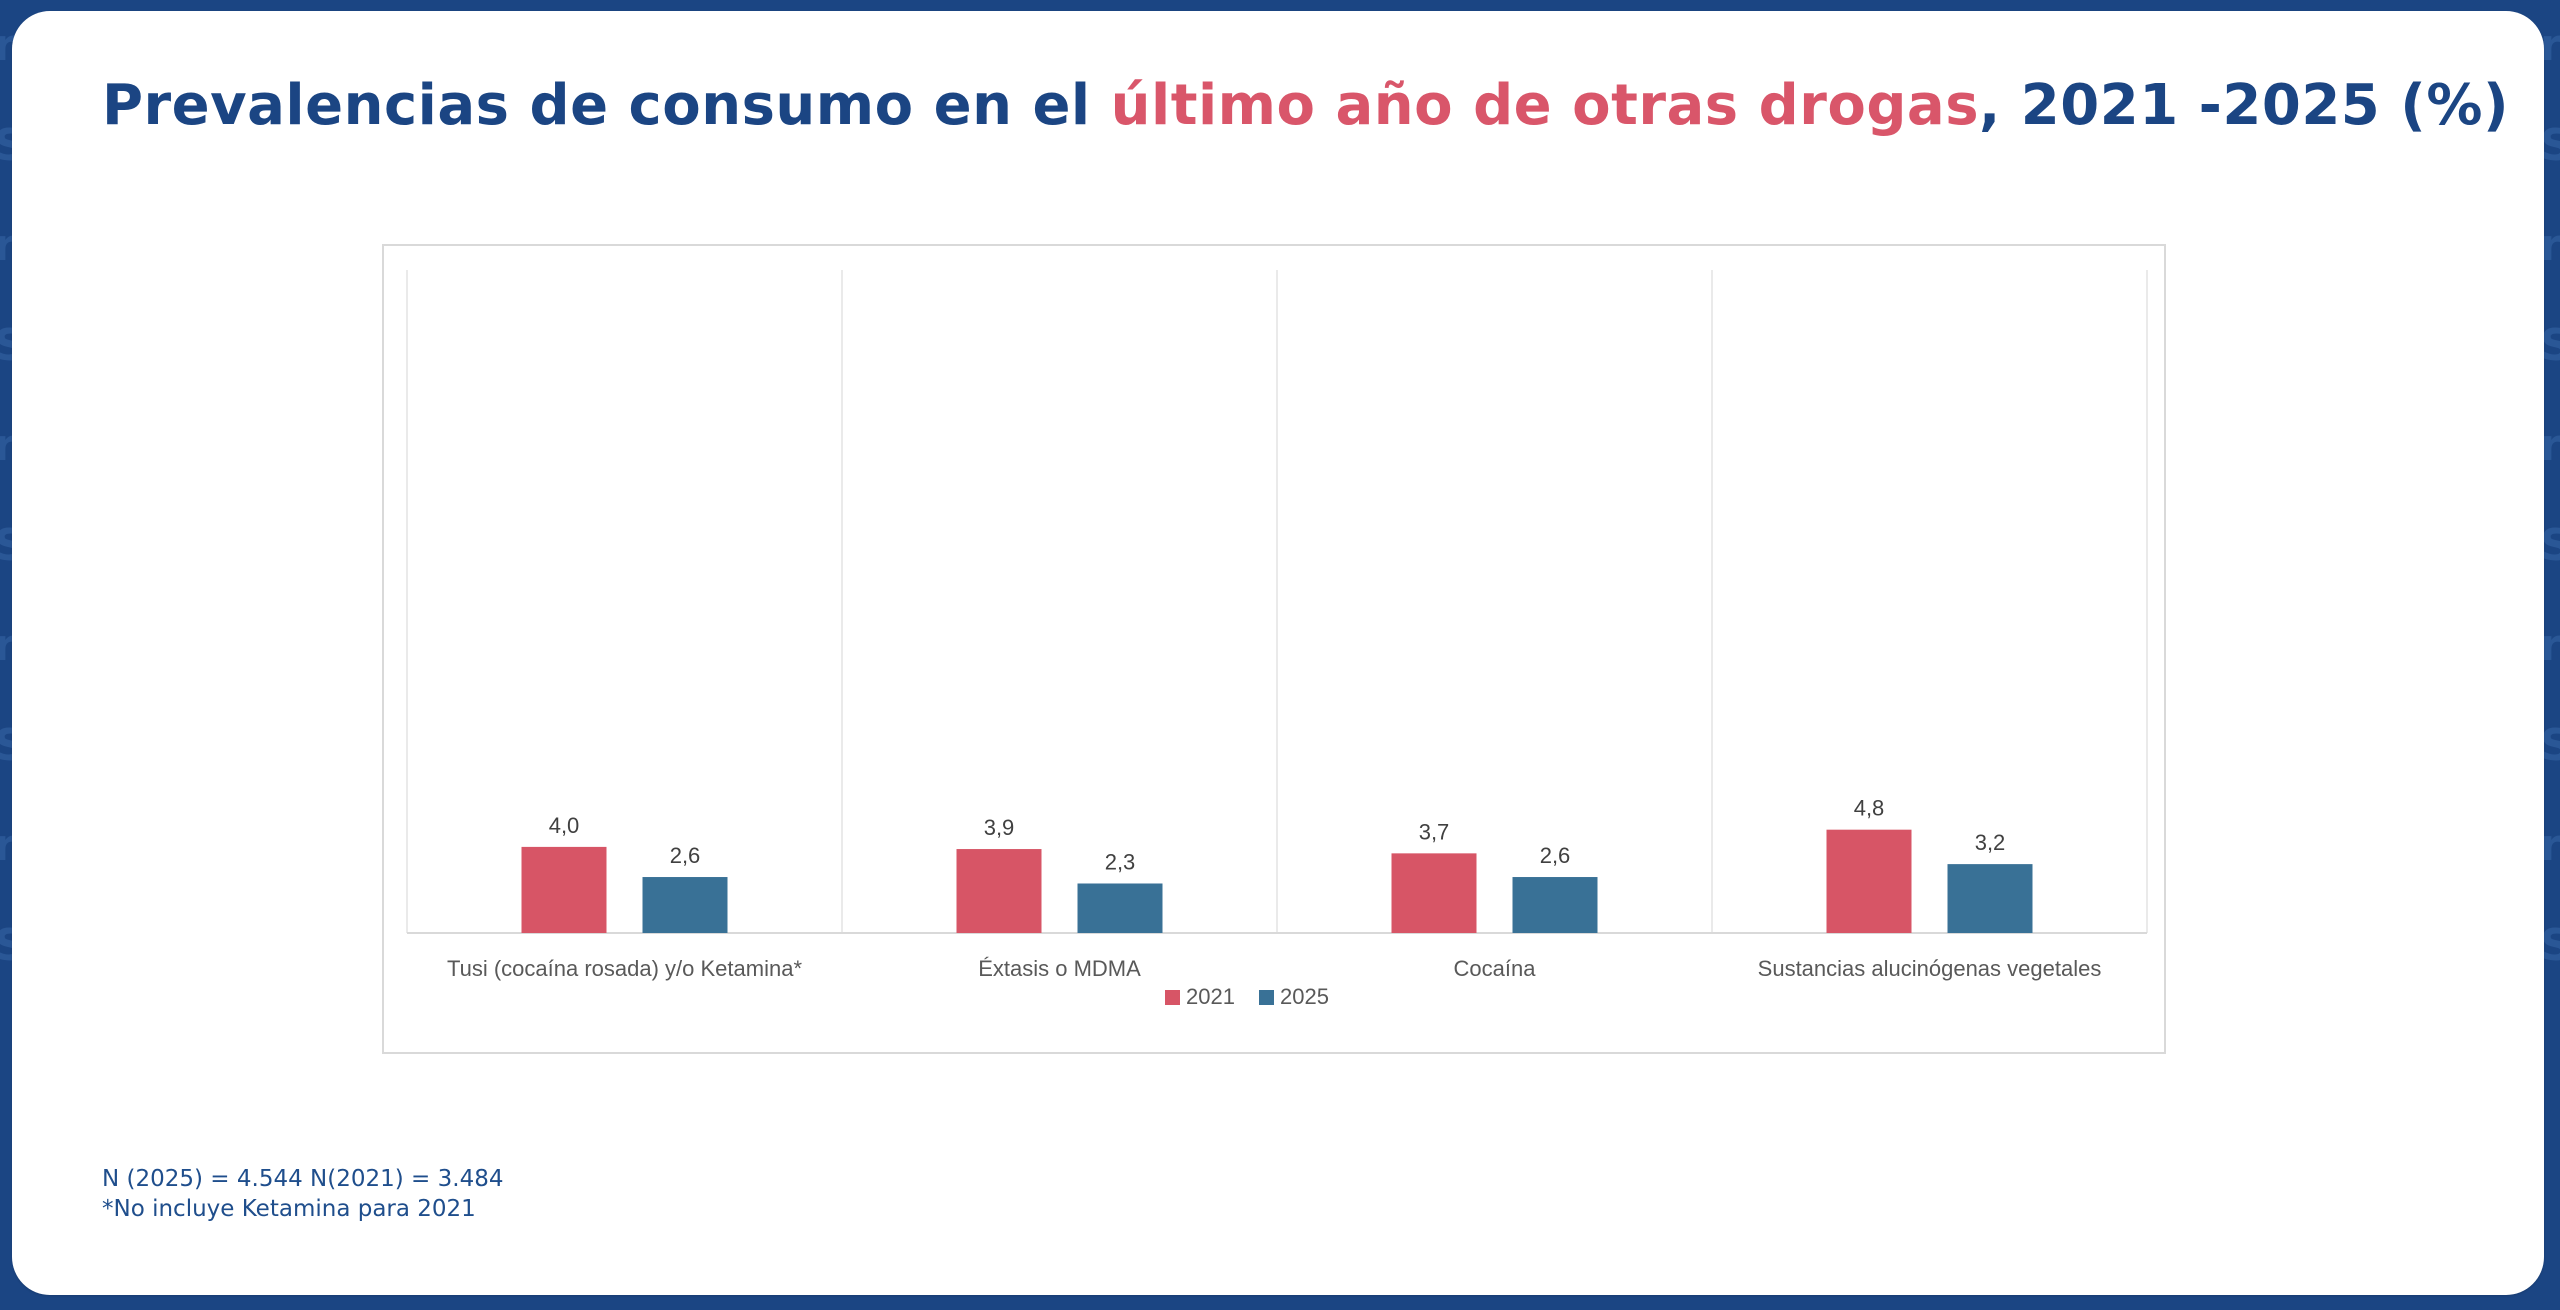  I want to click on category-label-4: Sustancias alucinógenas vegetales, so click(1930, 968).